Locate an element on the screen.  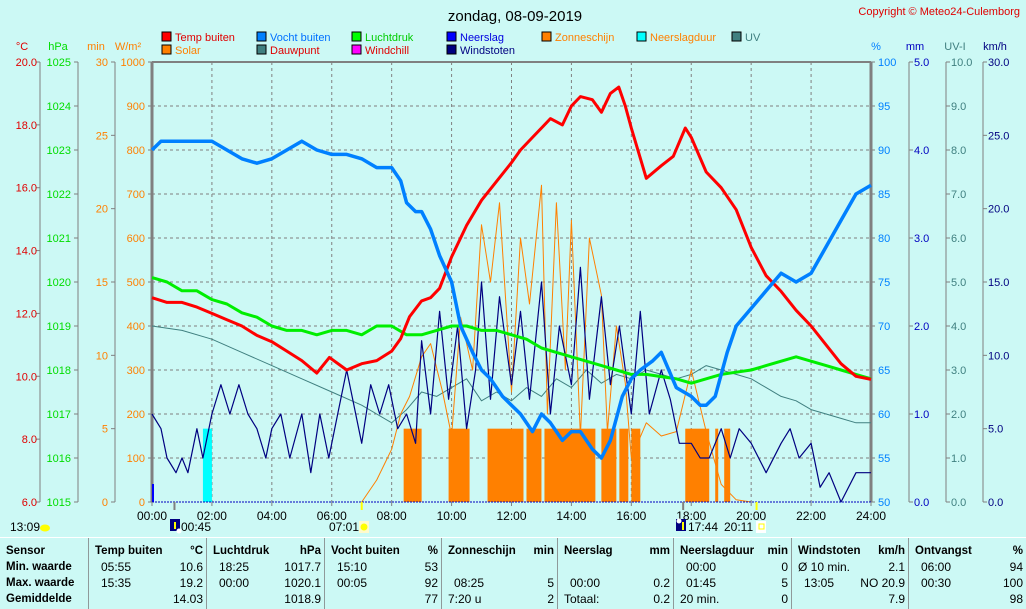
cell-value: 0 is located at coordinates (784, 599).